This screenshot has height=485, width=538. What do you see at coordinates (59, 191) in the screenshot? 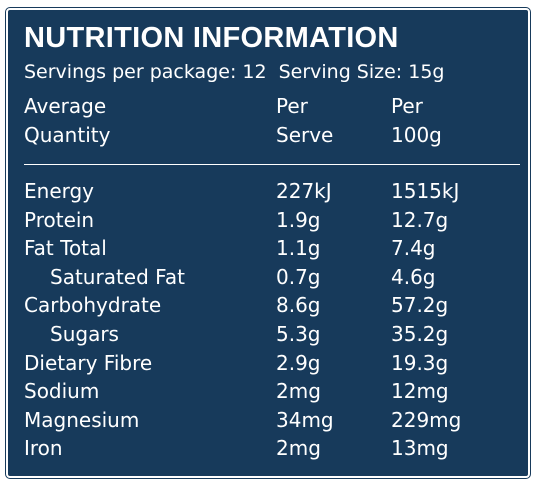
I see `nutrient-name: Energy` at bounding box center [59, 191].